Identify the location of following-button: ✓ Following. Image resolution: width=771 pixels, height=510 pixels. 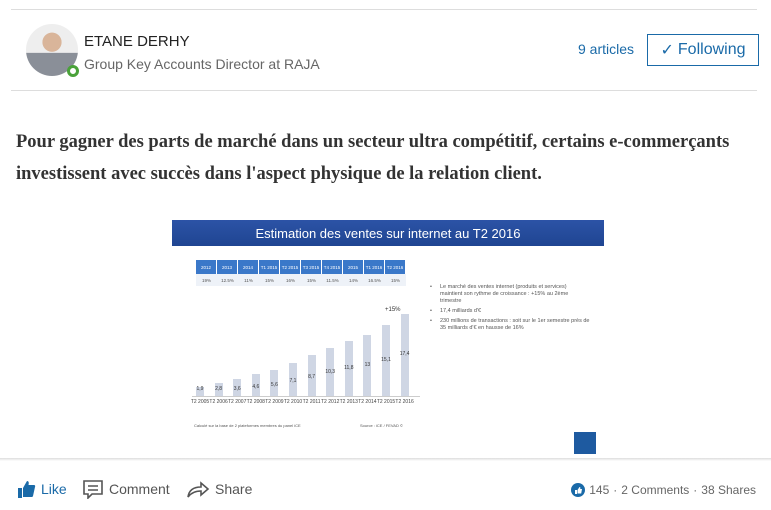
(703, 50).